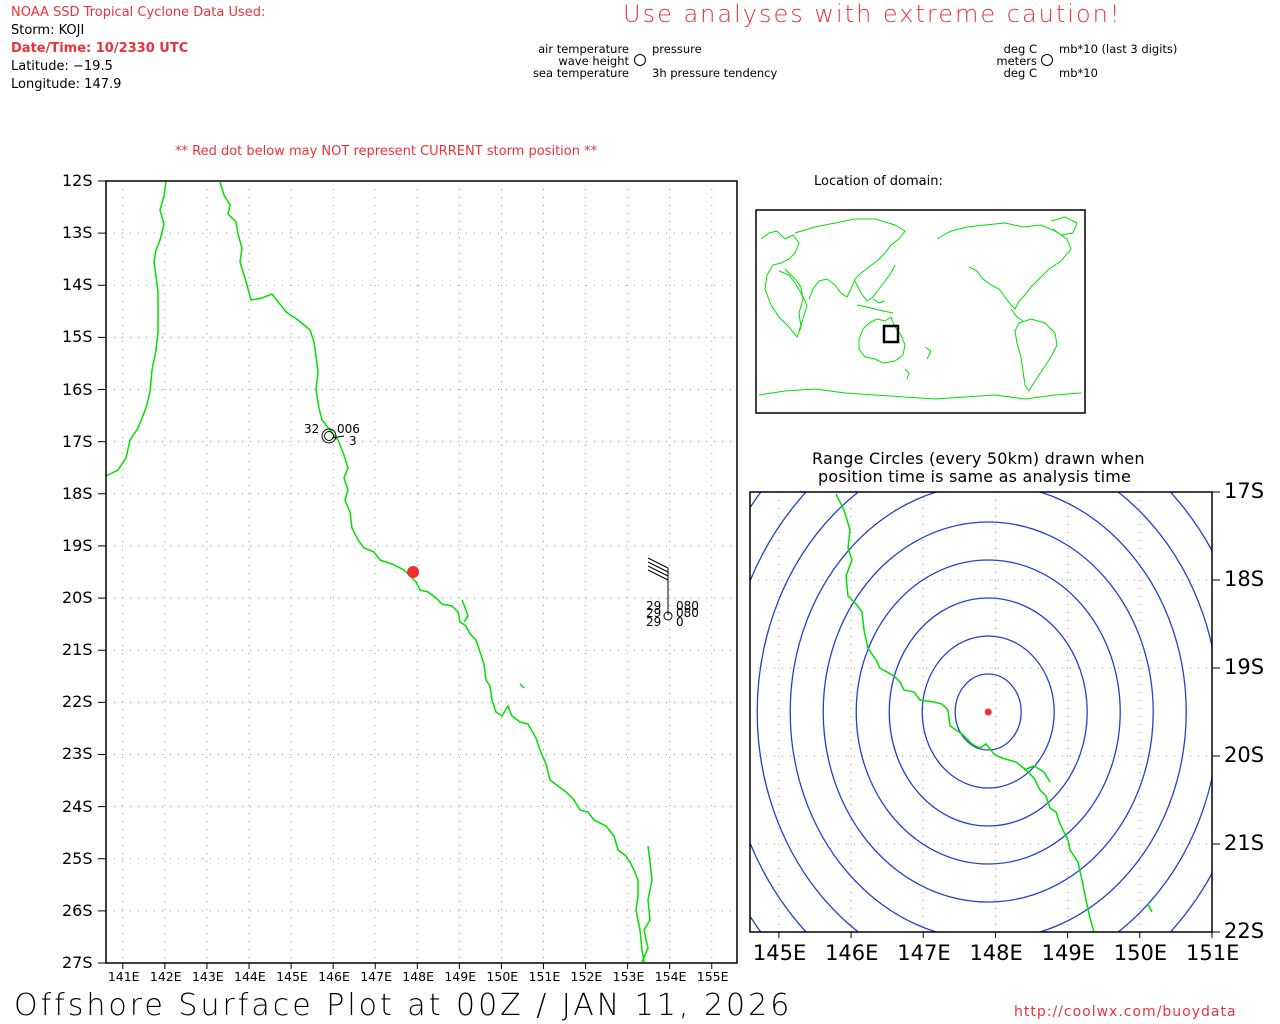 This screenshot has width=1280, height=1024. Describe the element at coordinates (77, 650) in the screenshot. I see `lat-label: 21S` at that location.